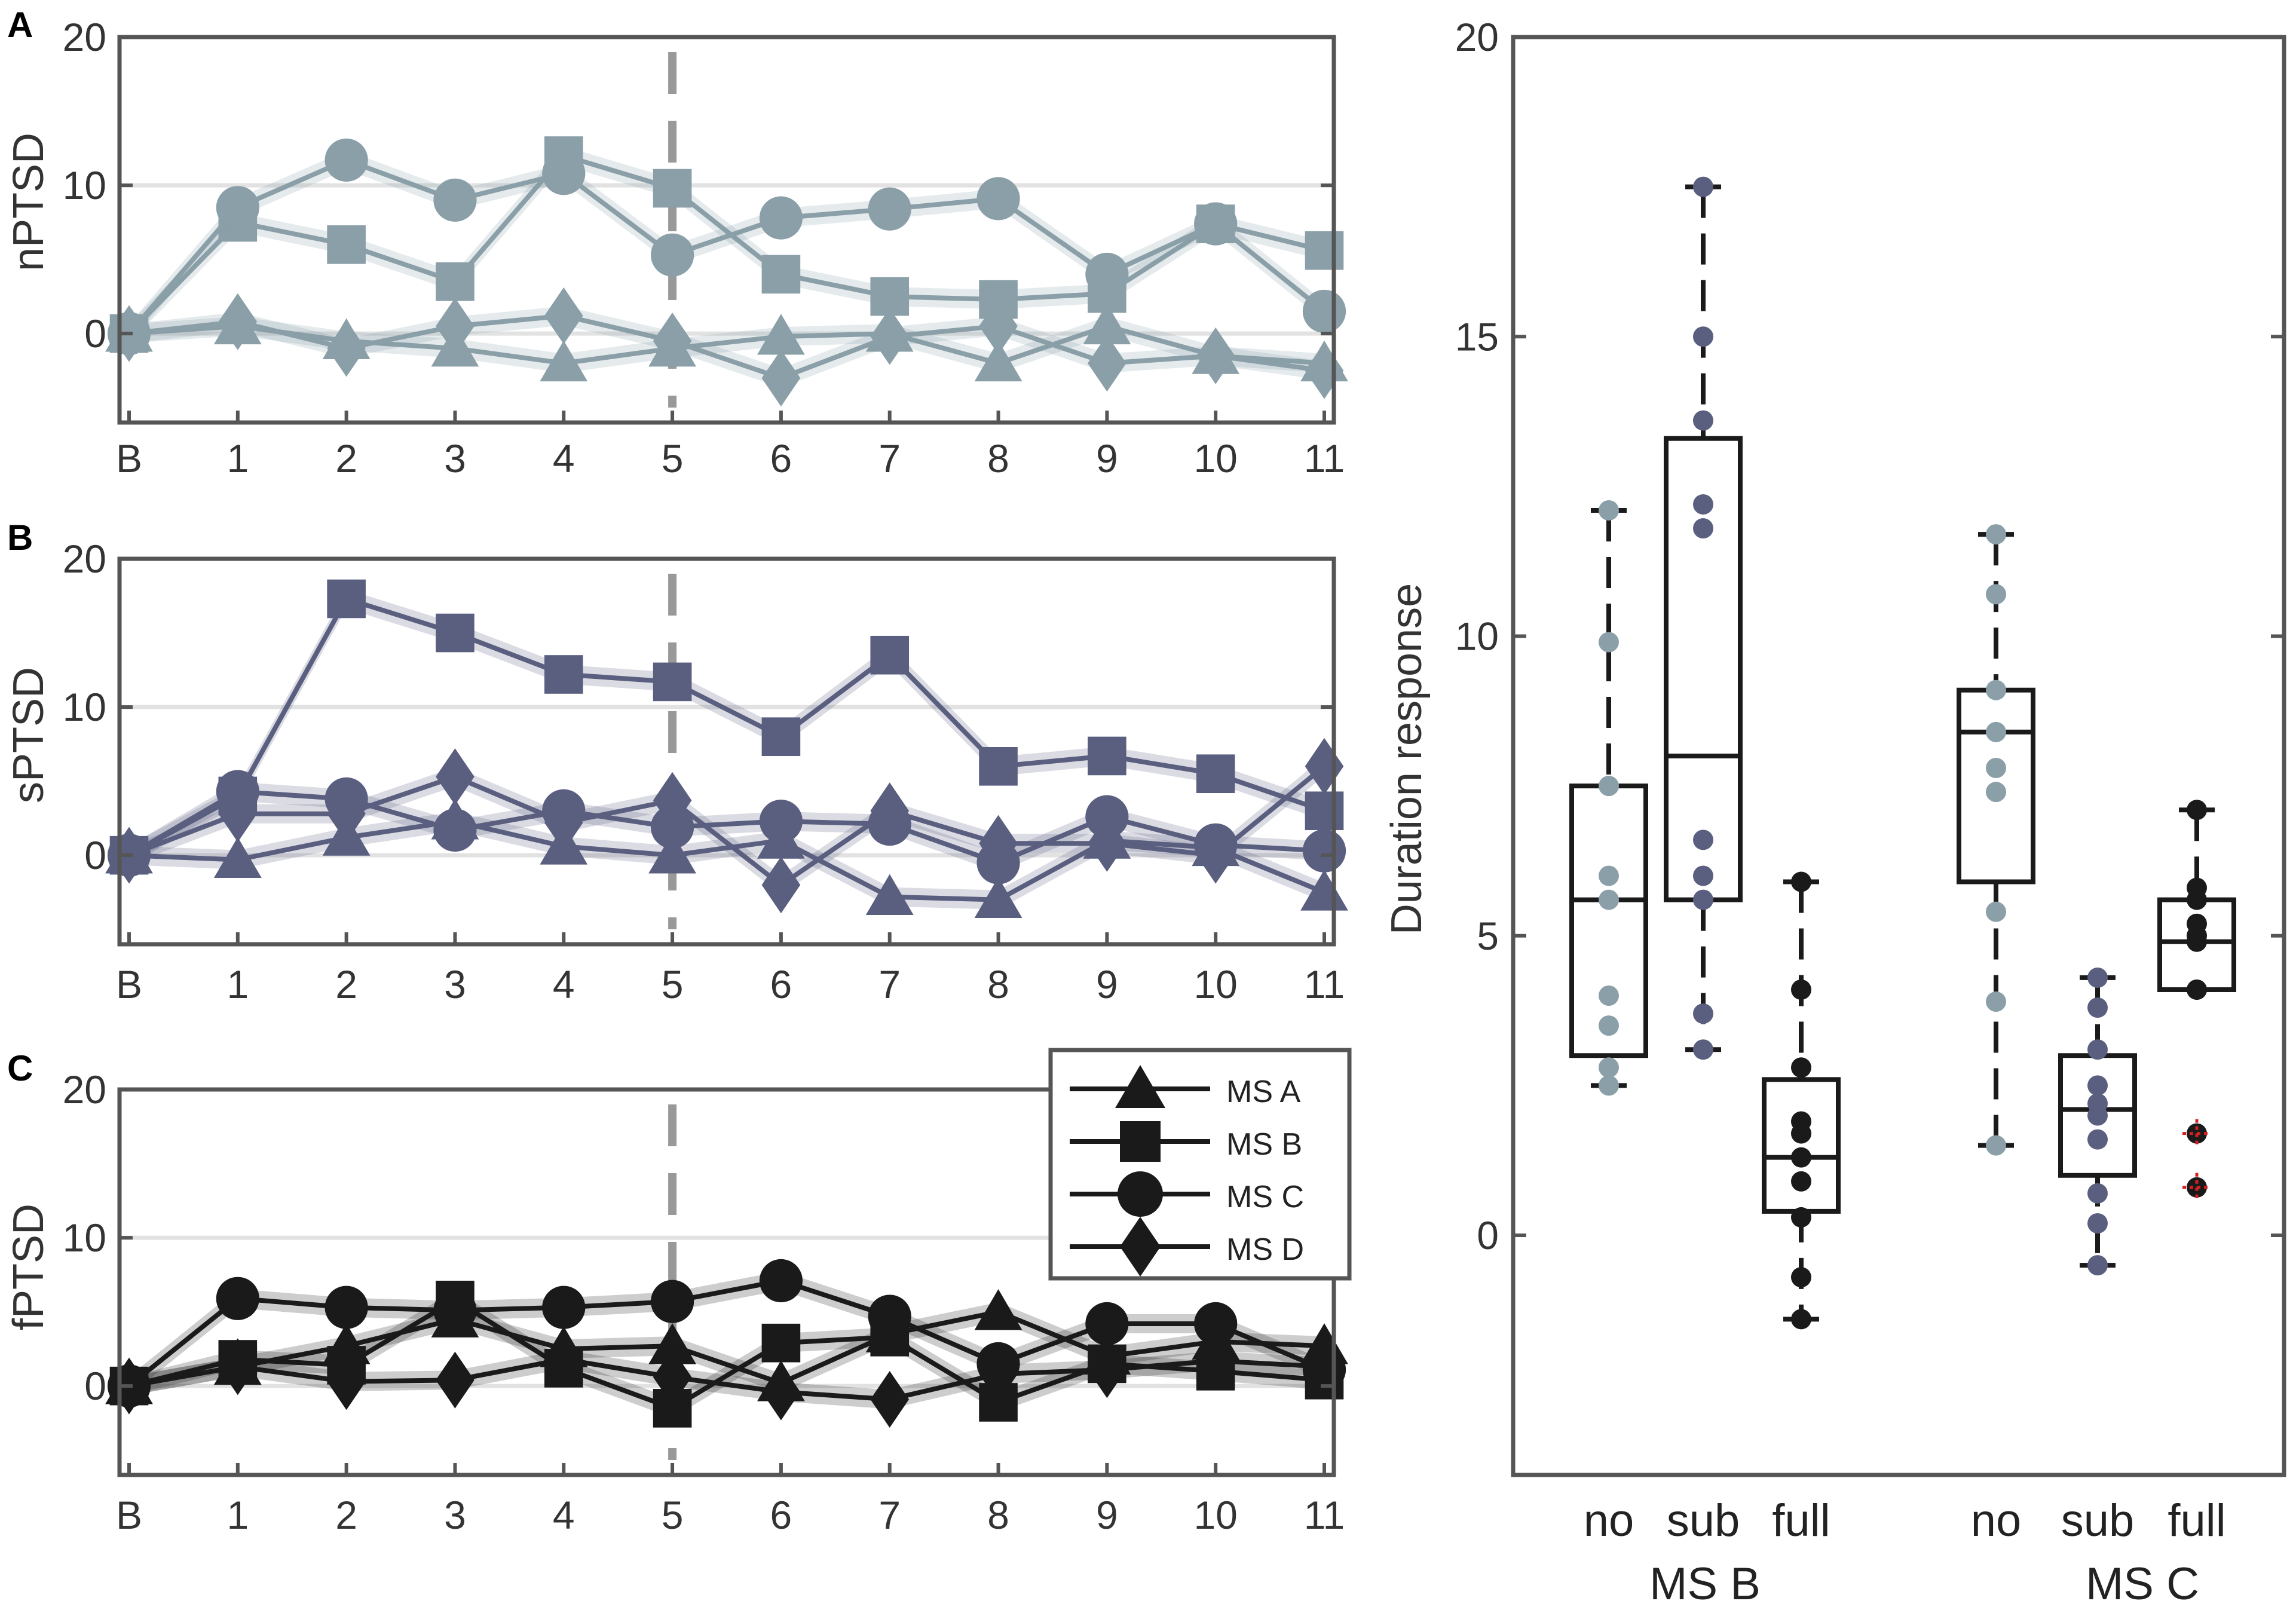 The width and height of the screenshot is (2296, 1613). I want to click on y-axis-label-a: nPTSD, so click(29, 202).